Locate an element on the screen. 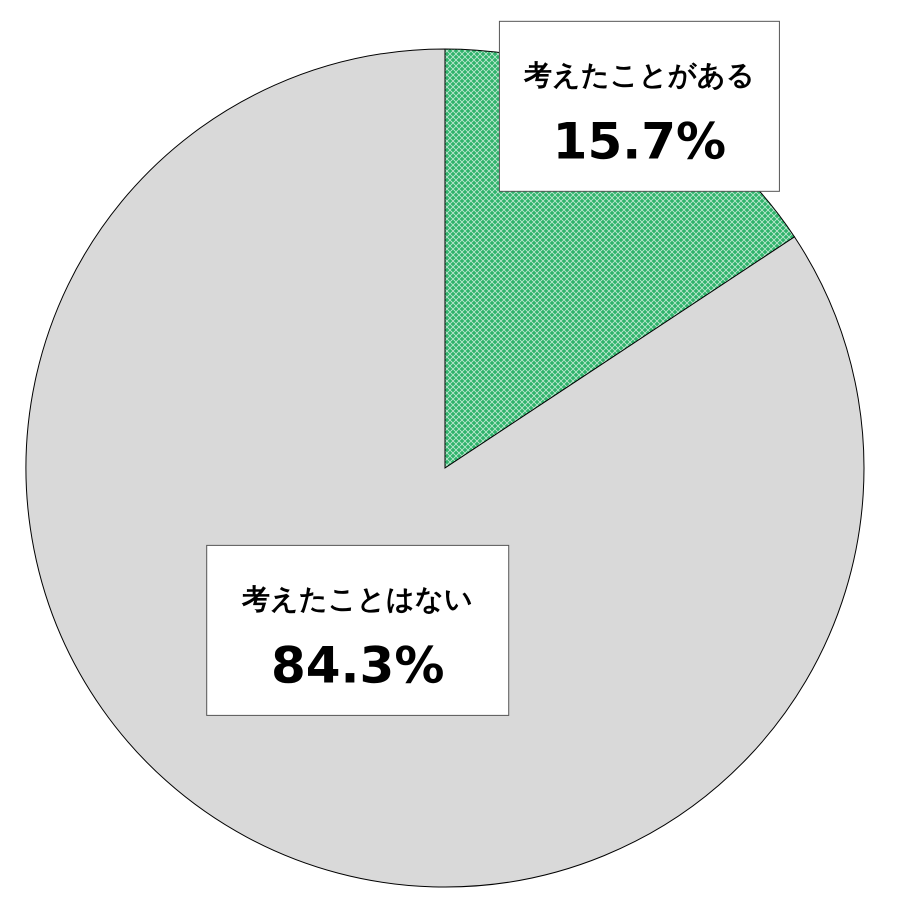 This screenshot has height=902, width=914. data-label: 84.3% is located at coordinates (357, 665).